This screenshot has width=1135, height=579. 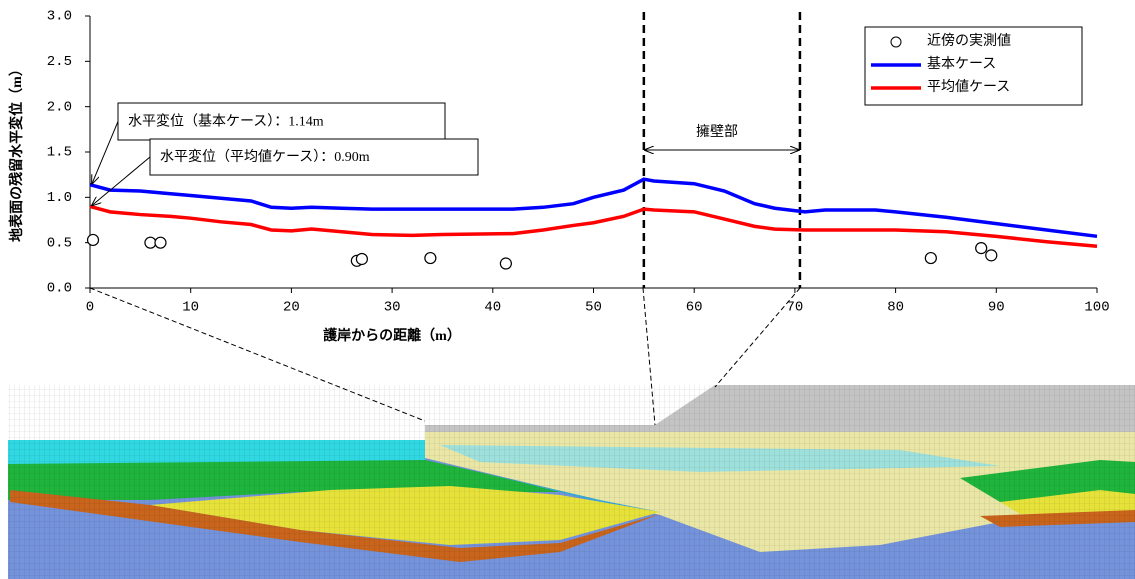 I want to click on y-axis-label: 地表面の残留水平変位（m）, so click(x=16, y=152).